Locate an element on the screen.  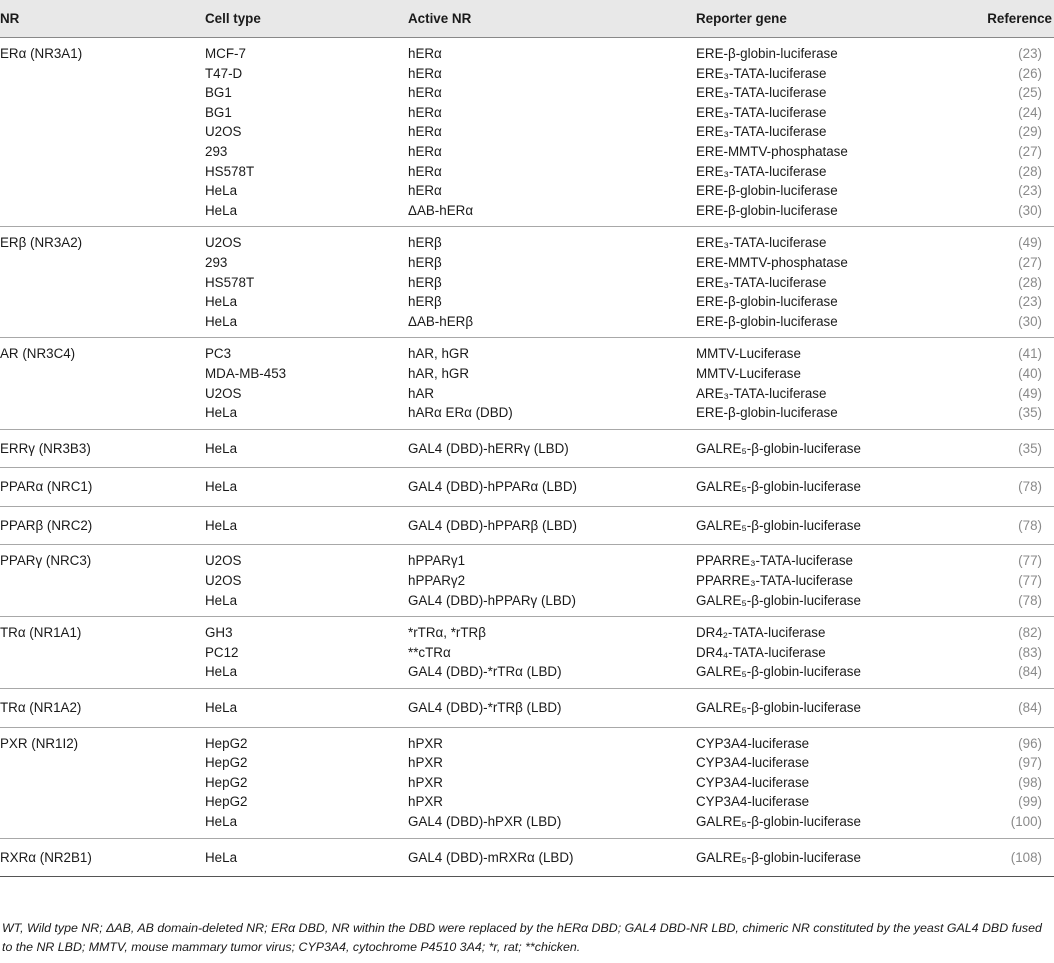
table-row: U2OS hERα ERE₃-TATA-luciferase (29) is located at coordinates (527, 132).